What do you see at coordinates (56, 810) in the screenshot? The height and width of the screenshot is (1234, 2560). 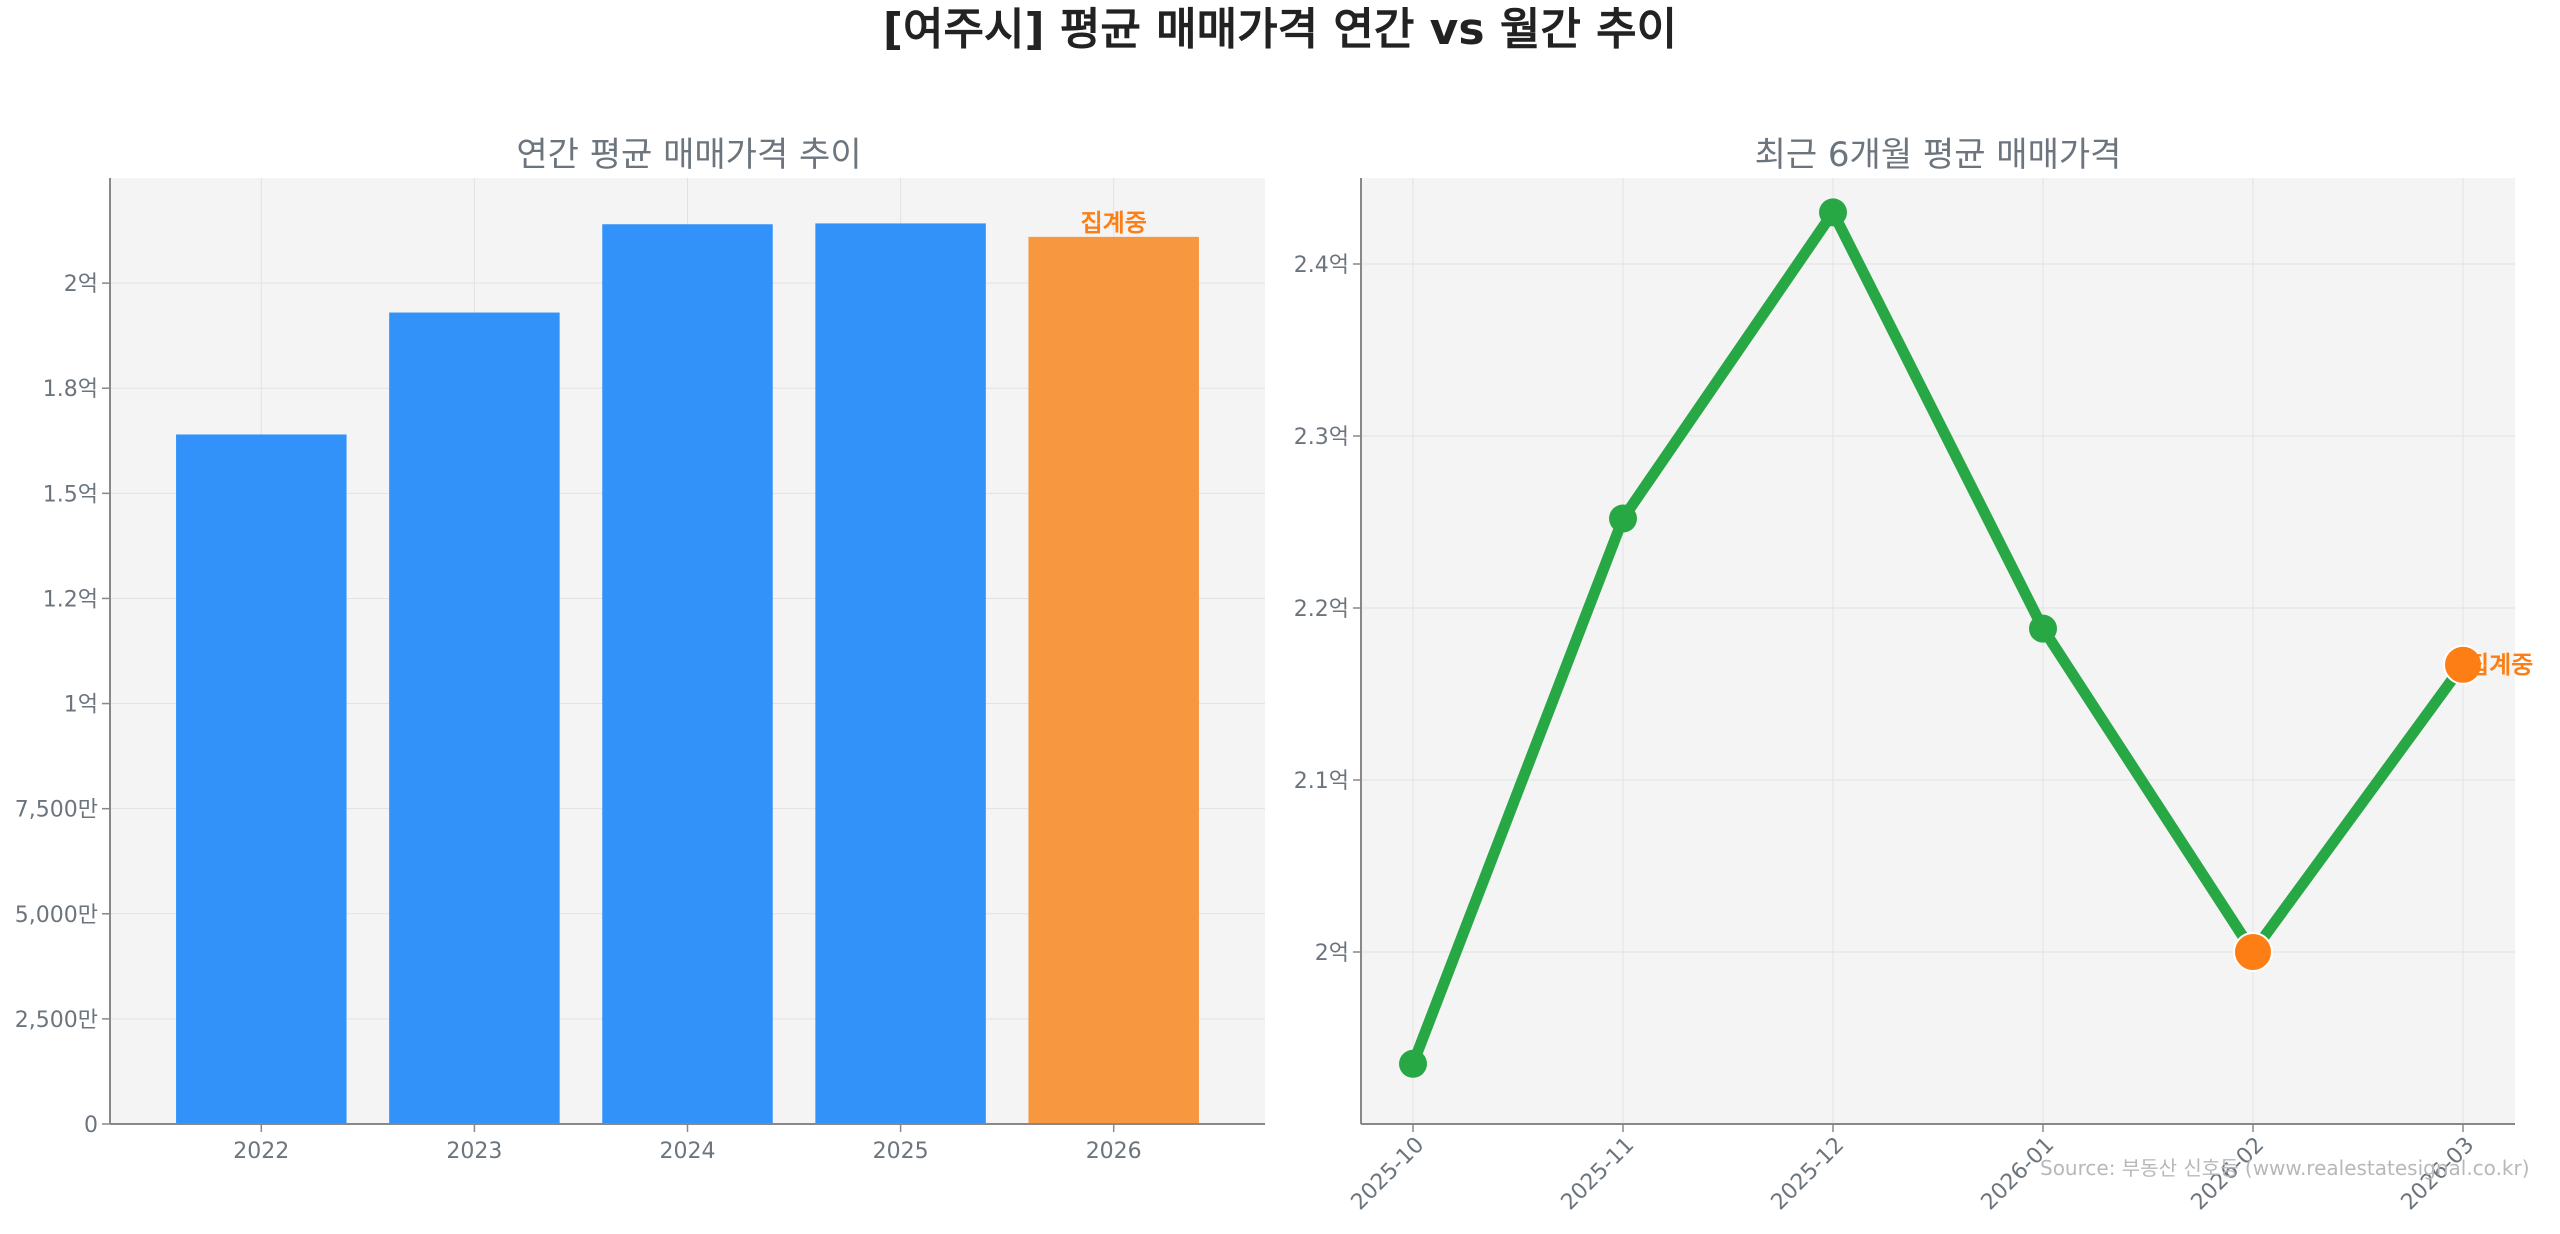 I see `annual-ytick-label: 7,500만` at bounding box center [56, 810].